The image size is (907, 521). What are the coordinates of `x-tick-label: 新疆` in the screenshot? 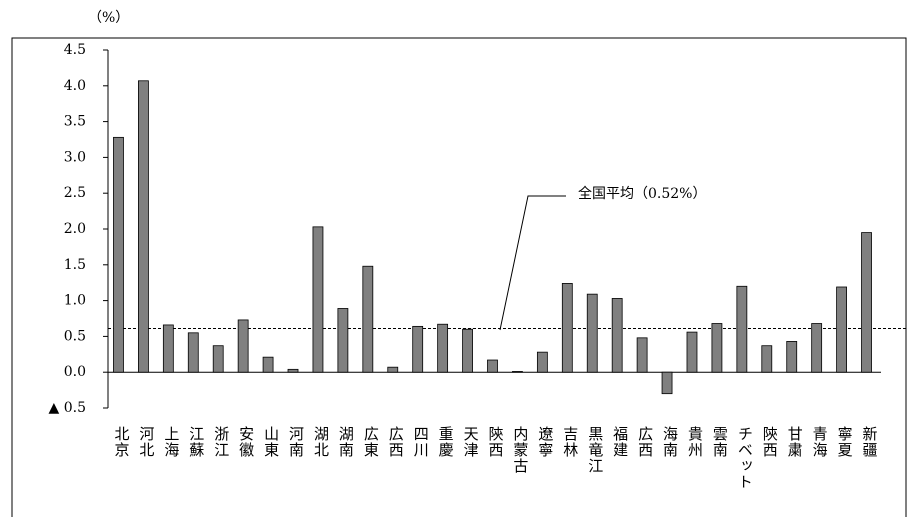 It's located at (870, 442).